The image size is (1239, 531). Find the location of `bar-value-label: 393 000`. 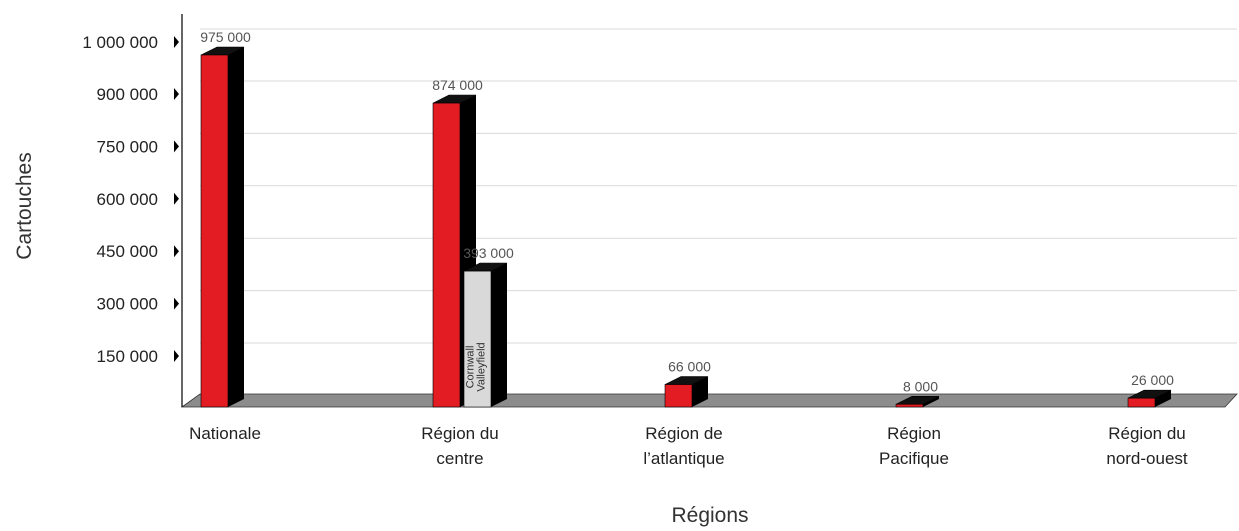

bar-value-label: 393 000 is located at coordinates (488, 253).